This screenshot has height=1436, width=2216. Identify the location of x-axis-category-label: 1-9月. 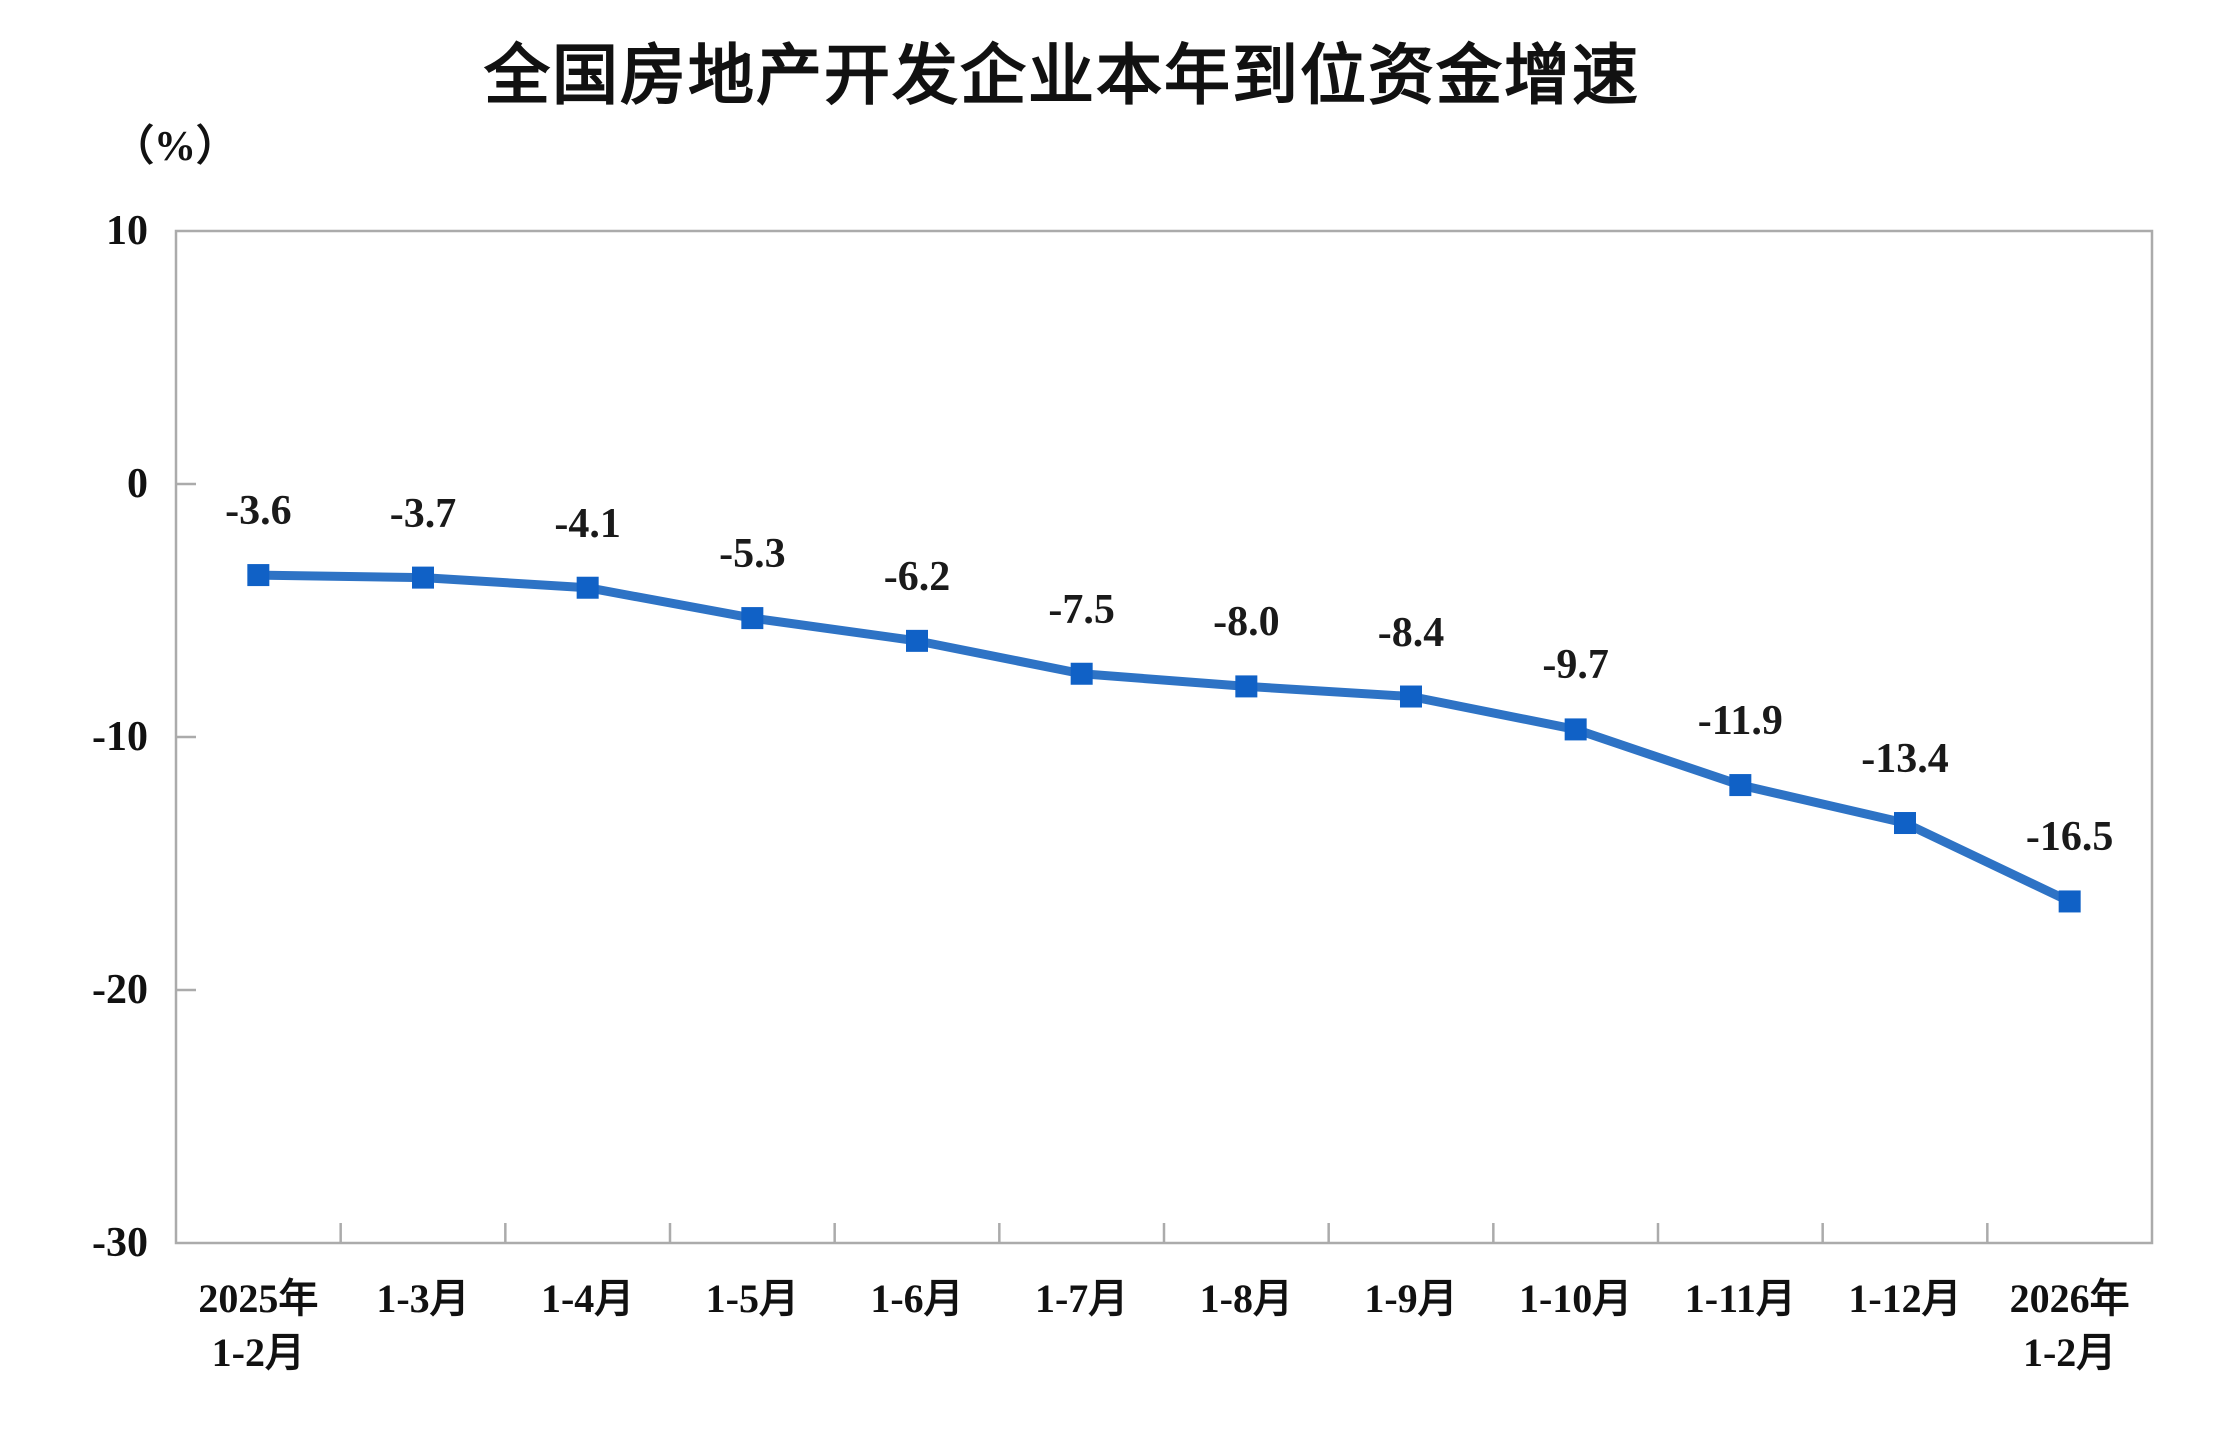
(1411, 1299).